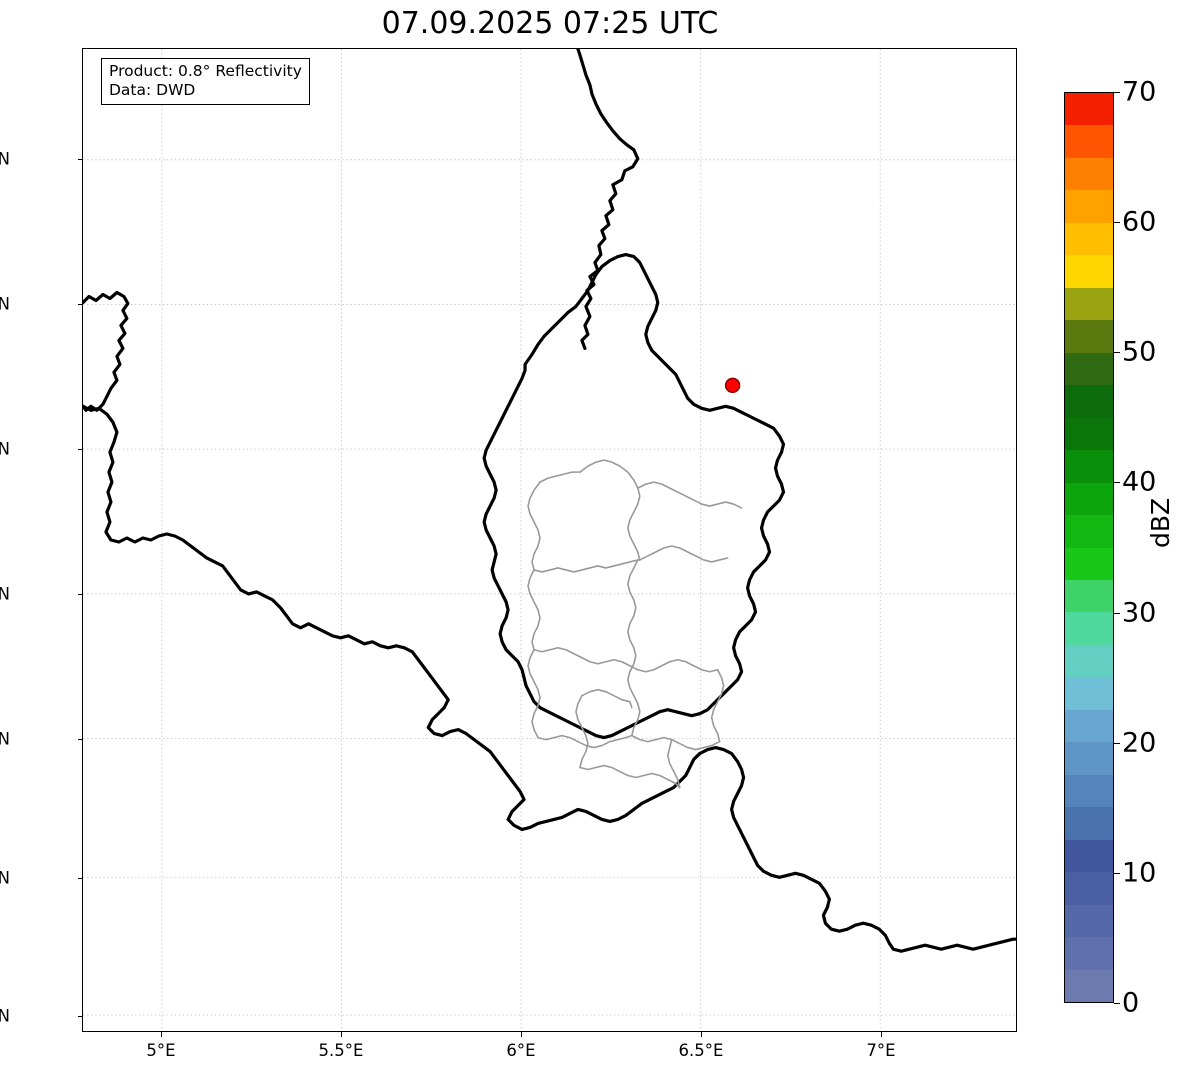 The image size is (1202, 1081). What do you see at coordinates (635, 624) in the screenshot?
I see `admin-boundaries` at bounding box center [635, 624].